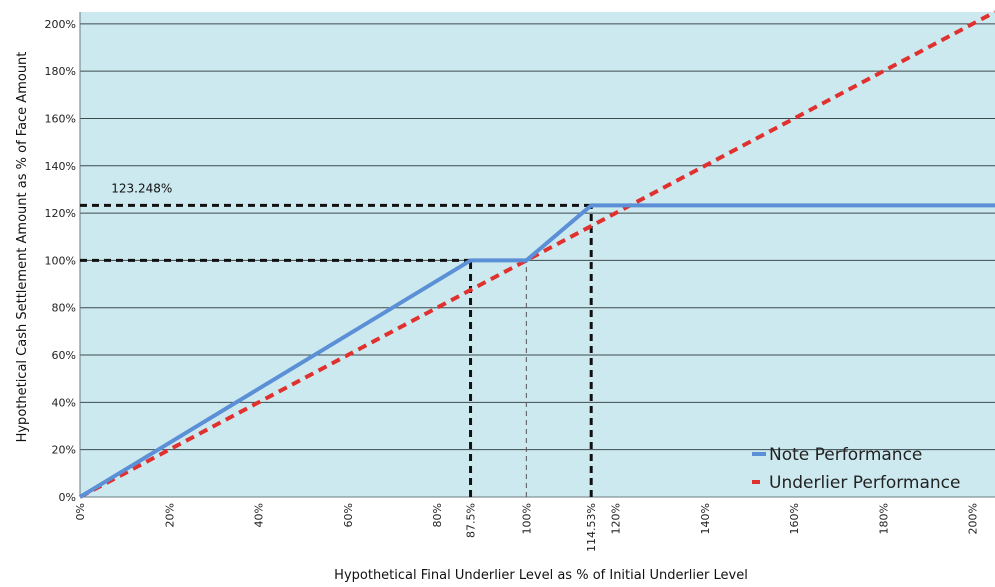  I want to click on y-tick-label: 180%, so click(60, 71).